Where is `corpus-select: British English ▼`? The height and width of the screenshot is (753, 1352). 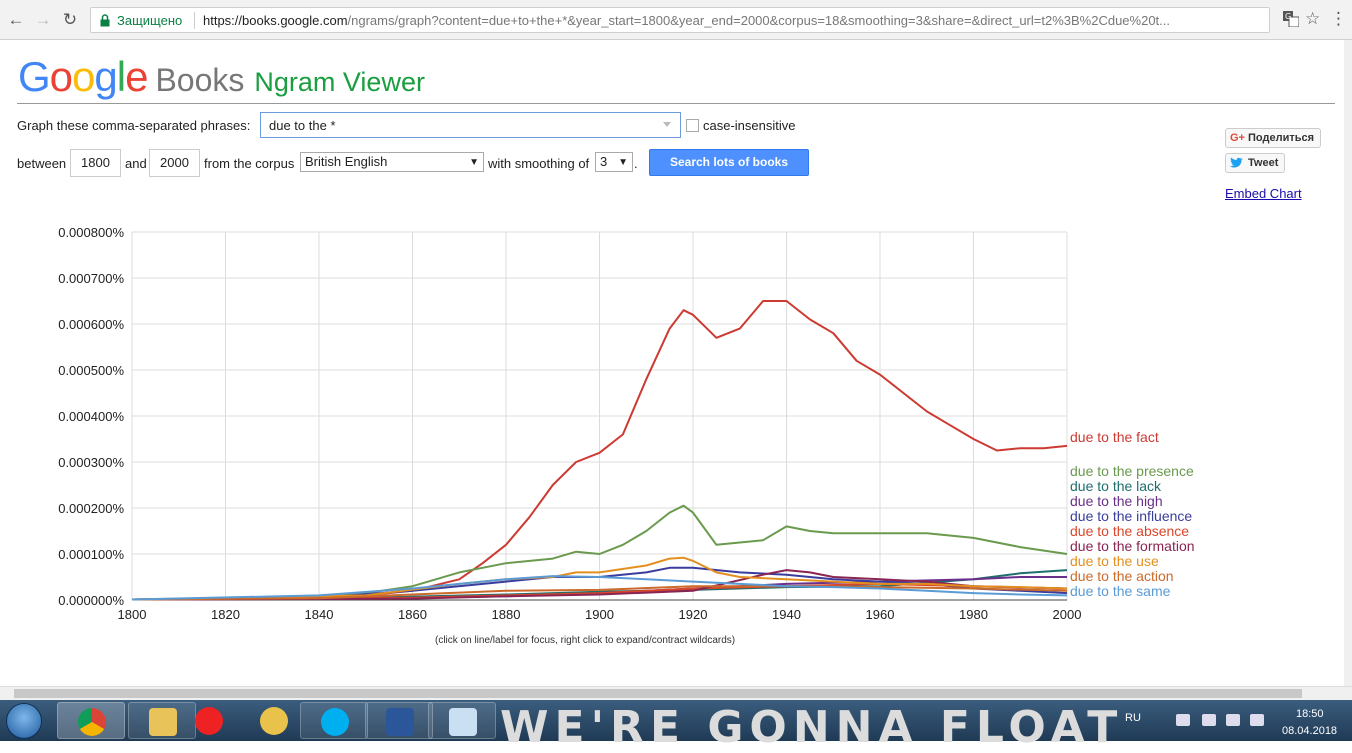 corpus-select: British English ▼ is located at coordinates (392, 162).